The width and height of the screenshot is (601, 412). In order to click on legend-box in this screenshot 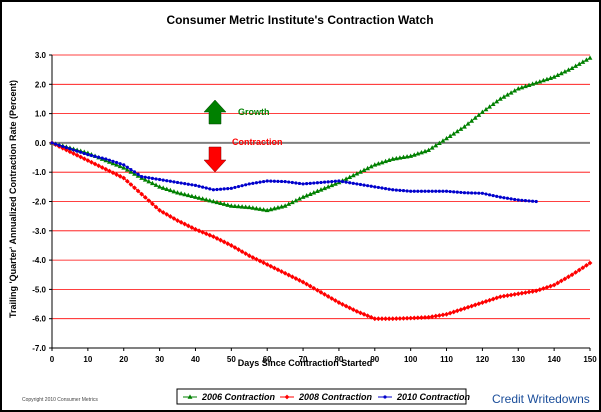, I will do `click(321, 396)`.